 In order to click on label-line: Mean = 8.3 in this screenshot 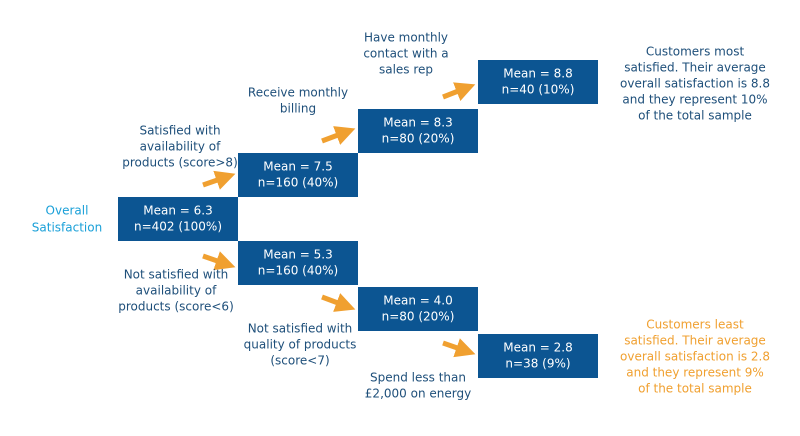, I will do `click(417, 123)`.